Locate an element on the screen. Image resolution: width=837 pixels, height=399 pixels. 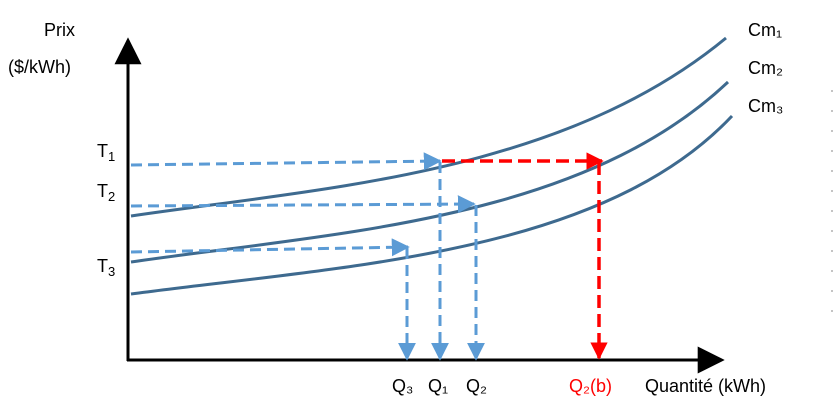
label-cm2: Cm₂ is located at coordinates (765, 68).